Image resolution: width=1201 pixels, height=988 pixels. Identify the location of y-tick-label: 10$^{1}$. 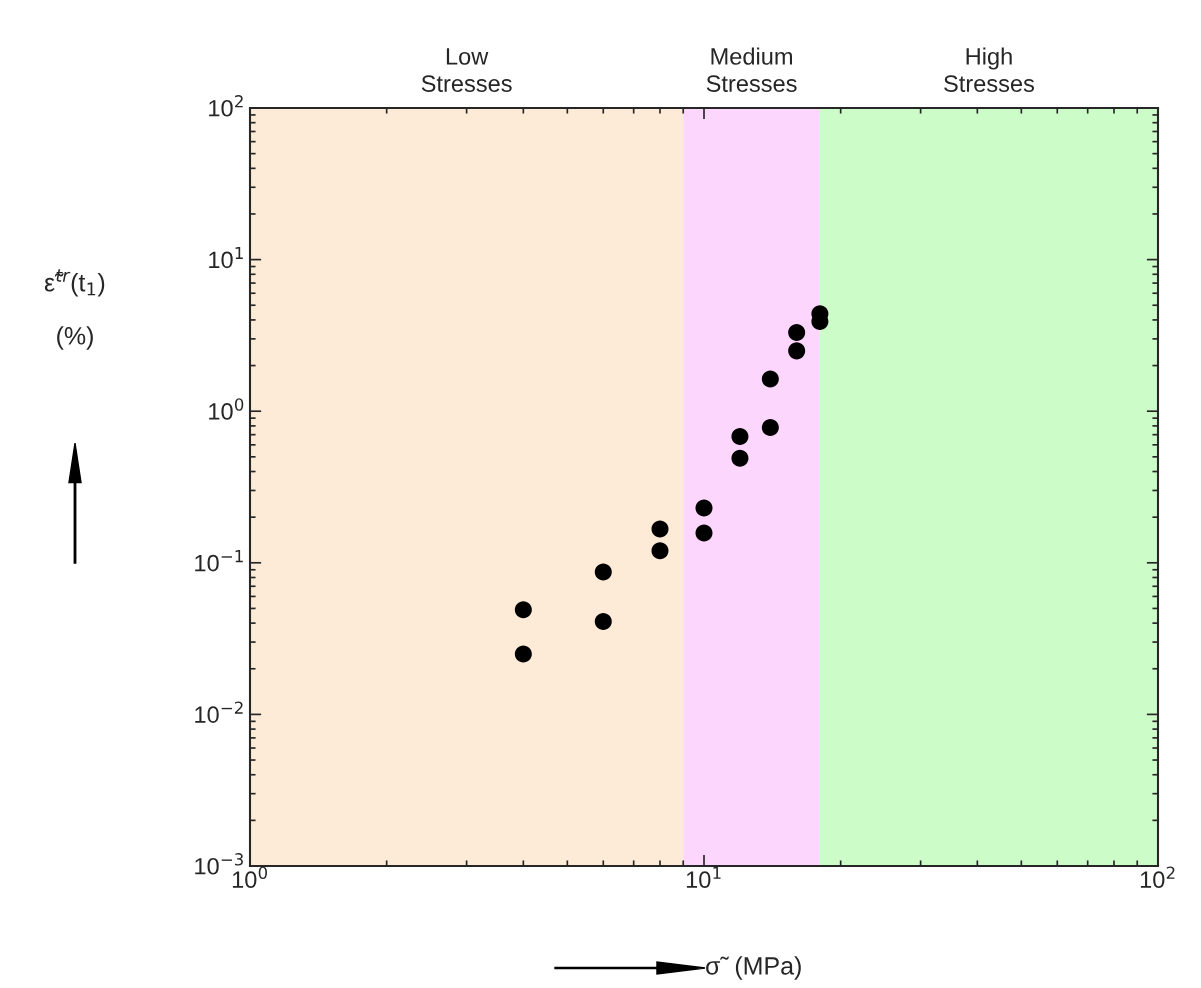
(226, 257).